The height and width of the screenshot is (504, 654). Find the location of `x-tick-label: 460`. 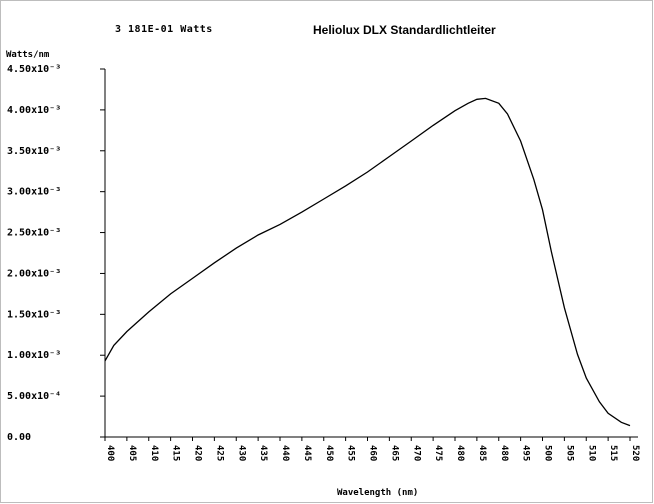

x-tick-label: 460 is located at coordinates (373, 453).